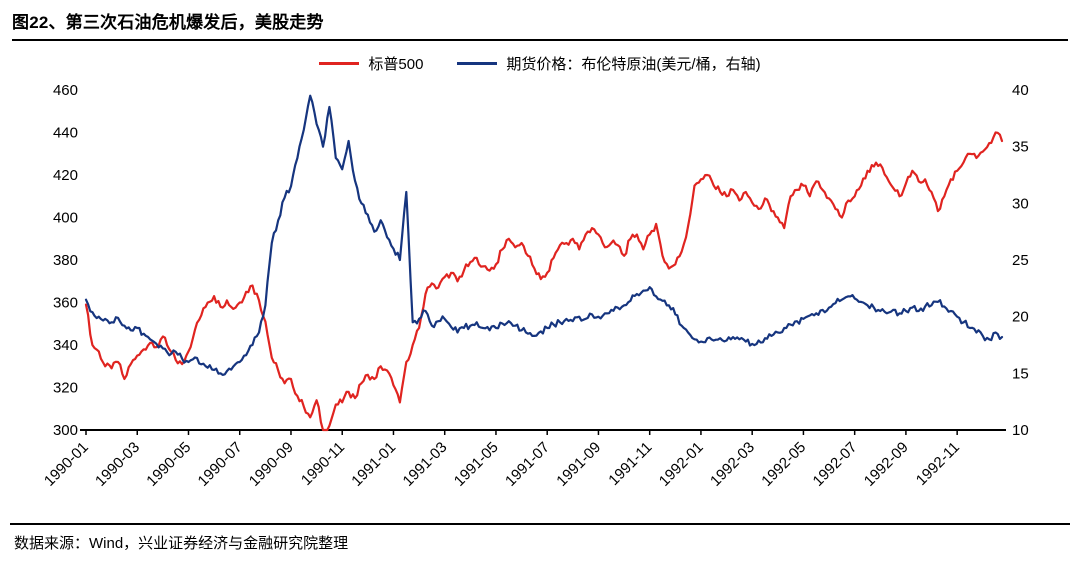  Describe the element at coordinates (1020, 203) in the screenshot. I see `svg-text: 30` at that location.